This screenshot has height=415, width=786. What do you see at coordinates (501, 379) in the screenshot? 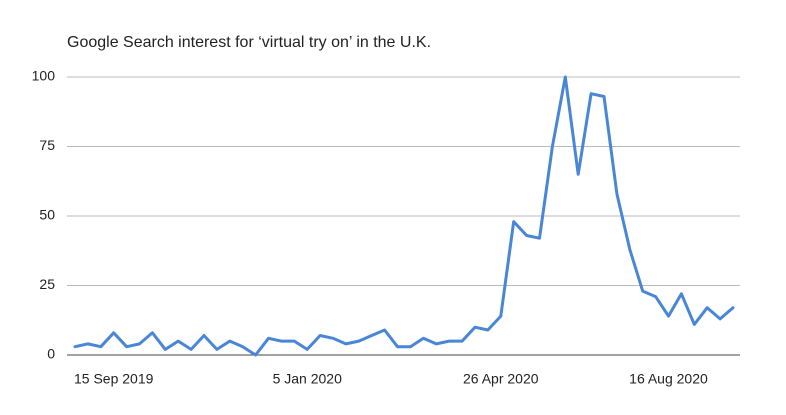
I see `x-tick-label: 26 Apr 2020` at bounding box center [501, 379].